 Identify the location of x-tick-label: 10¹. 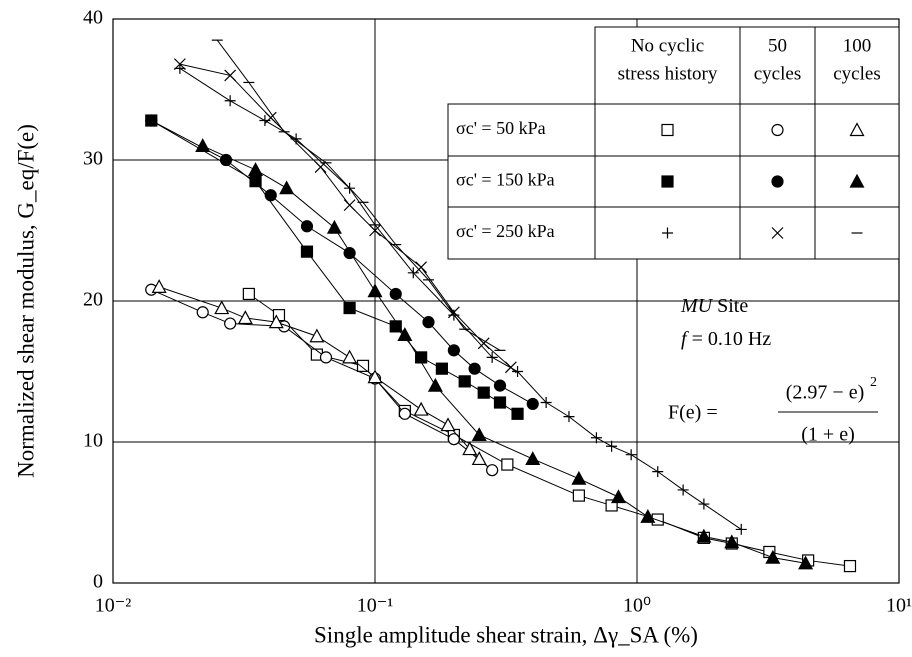
(899, 606).